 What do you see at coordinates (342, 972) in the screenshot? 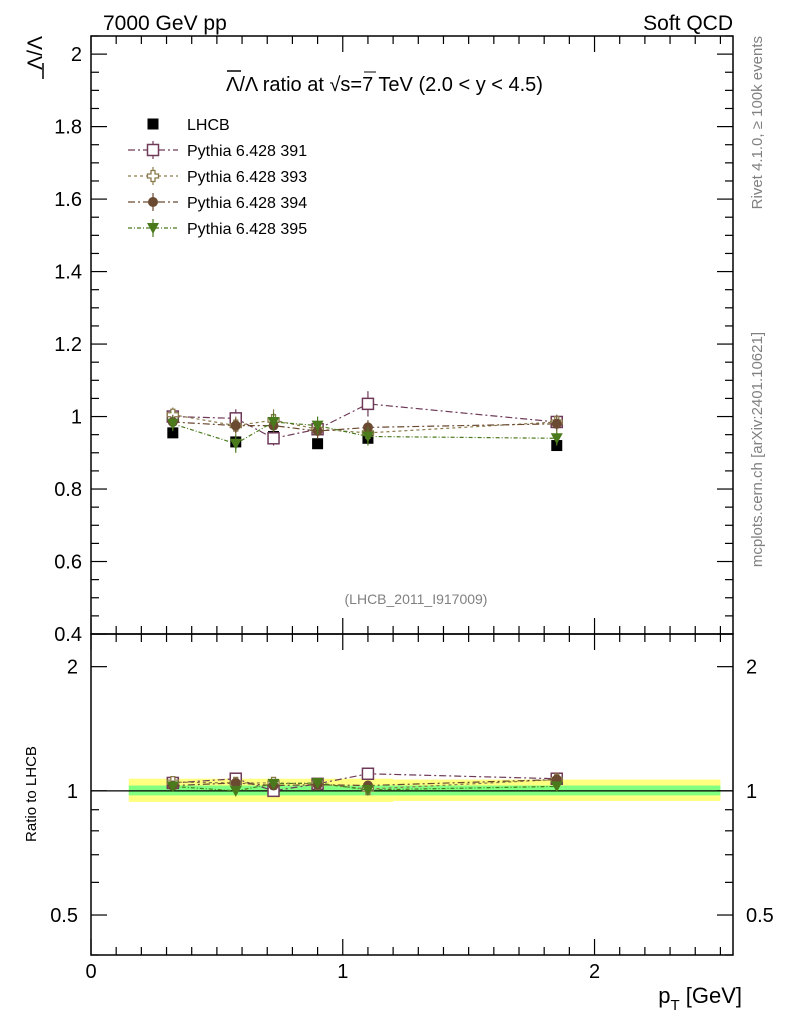
I see `x-tick-label: 1` at bounding box center [342, 972].